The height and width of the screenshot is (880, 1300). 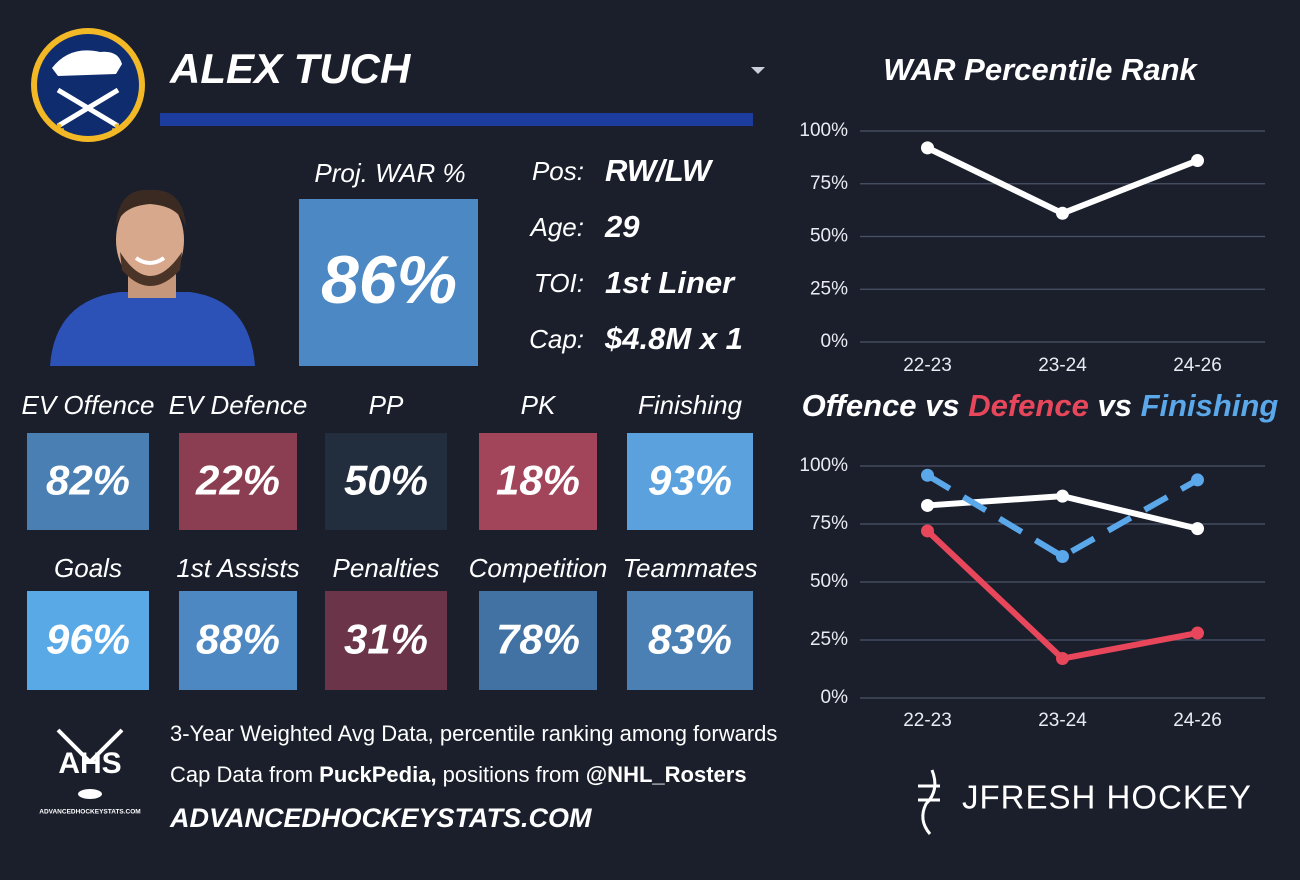 What do you see at coordinates (1062, 516) in the screenshot?
I see `series-line` at bounding box center [1062, 516].